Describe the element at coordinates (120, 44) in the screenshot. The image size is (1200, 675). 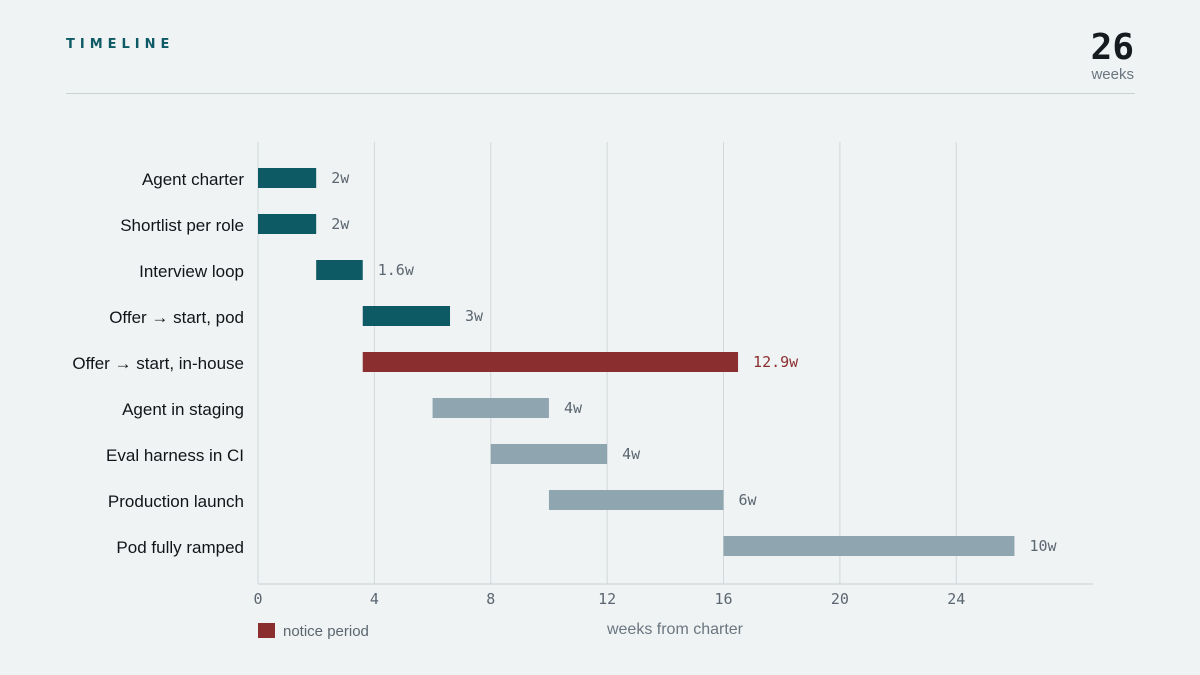
I see `page-title: TIMELINE` at that location.